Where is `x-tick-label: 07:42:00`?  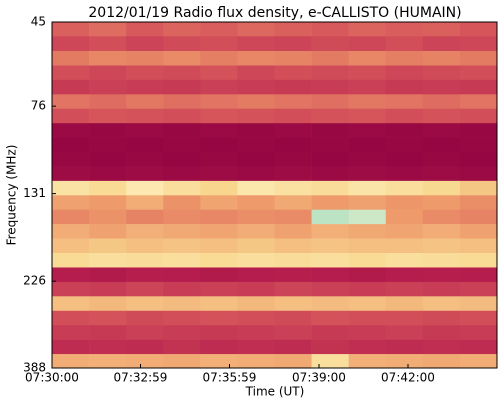
x-tick-label: 07:42:00 is located at coordinates (408, 378).